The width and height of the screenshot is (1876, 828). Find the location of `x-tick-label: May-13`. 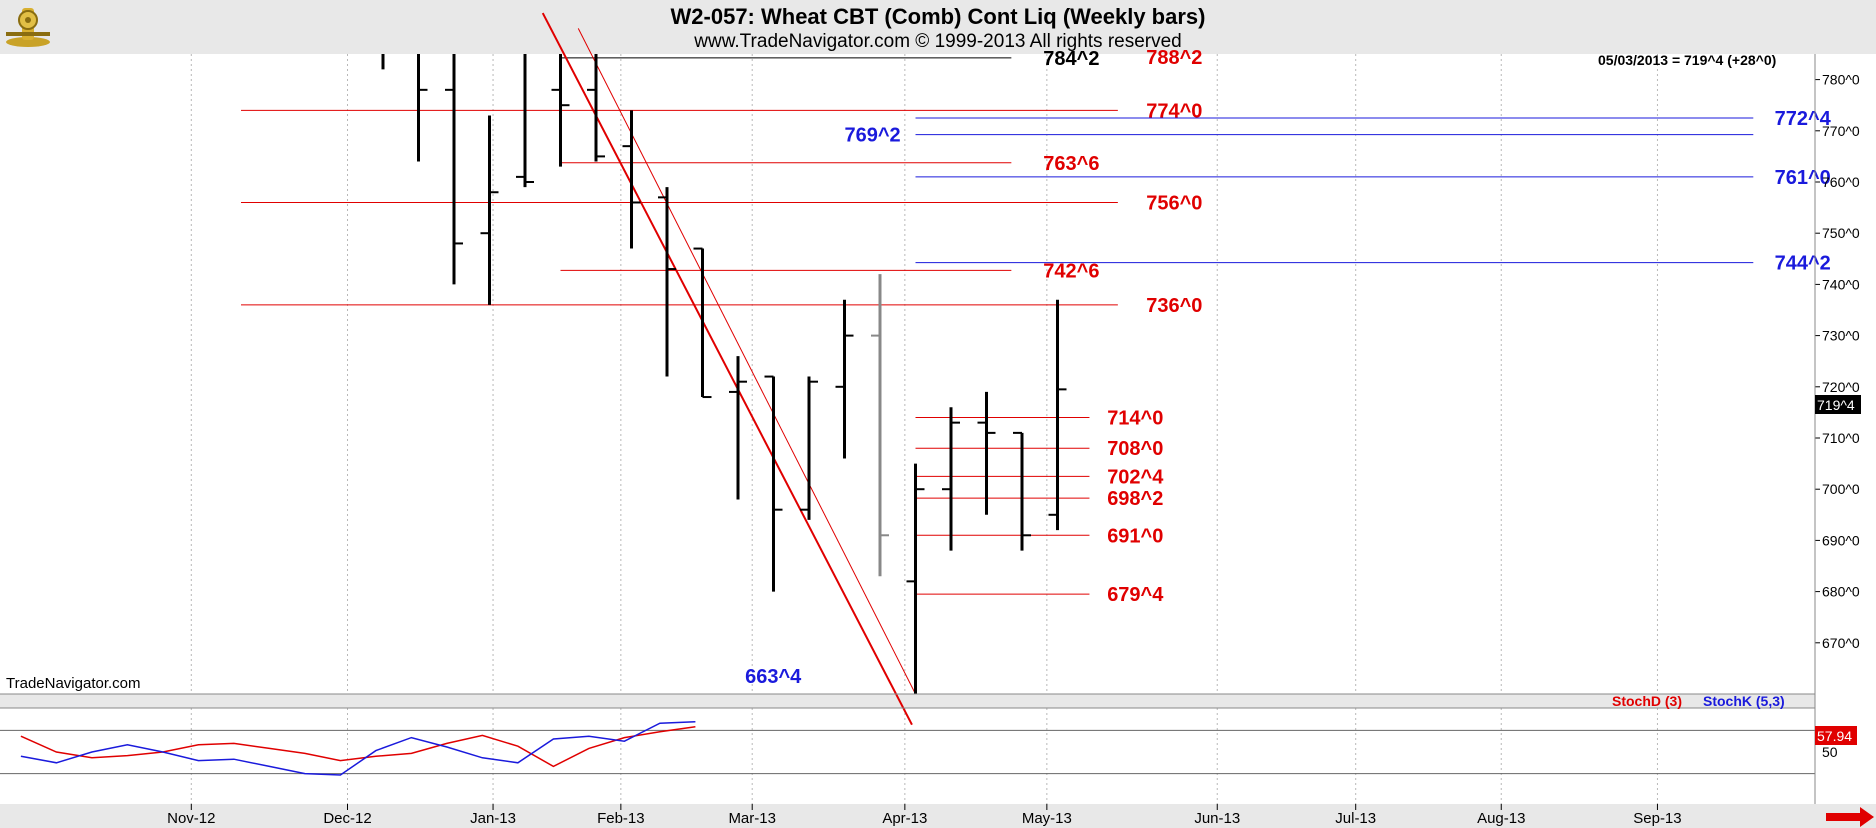

x-tick-label: May-13 is located at coordinates (1047, 818).